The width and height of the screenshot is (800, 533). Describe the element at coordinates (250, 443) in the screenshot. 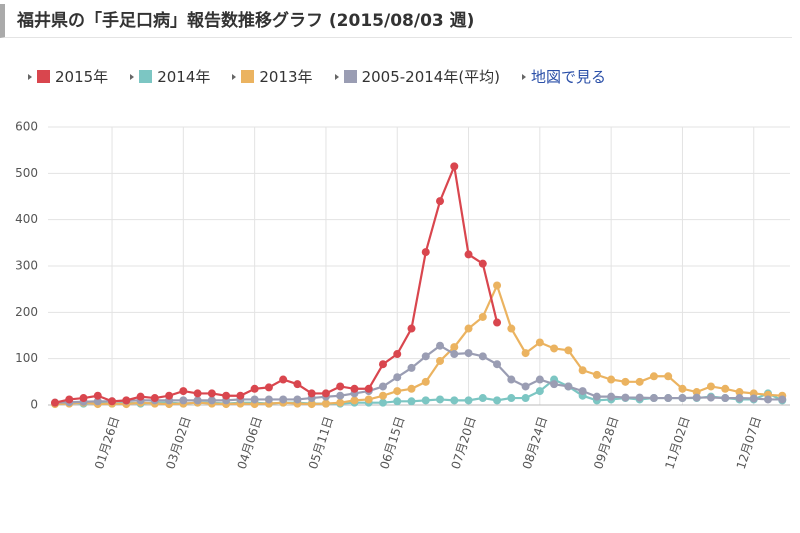

I see `x-tick-label: 04月06日` at that location.